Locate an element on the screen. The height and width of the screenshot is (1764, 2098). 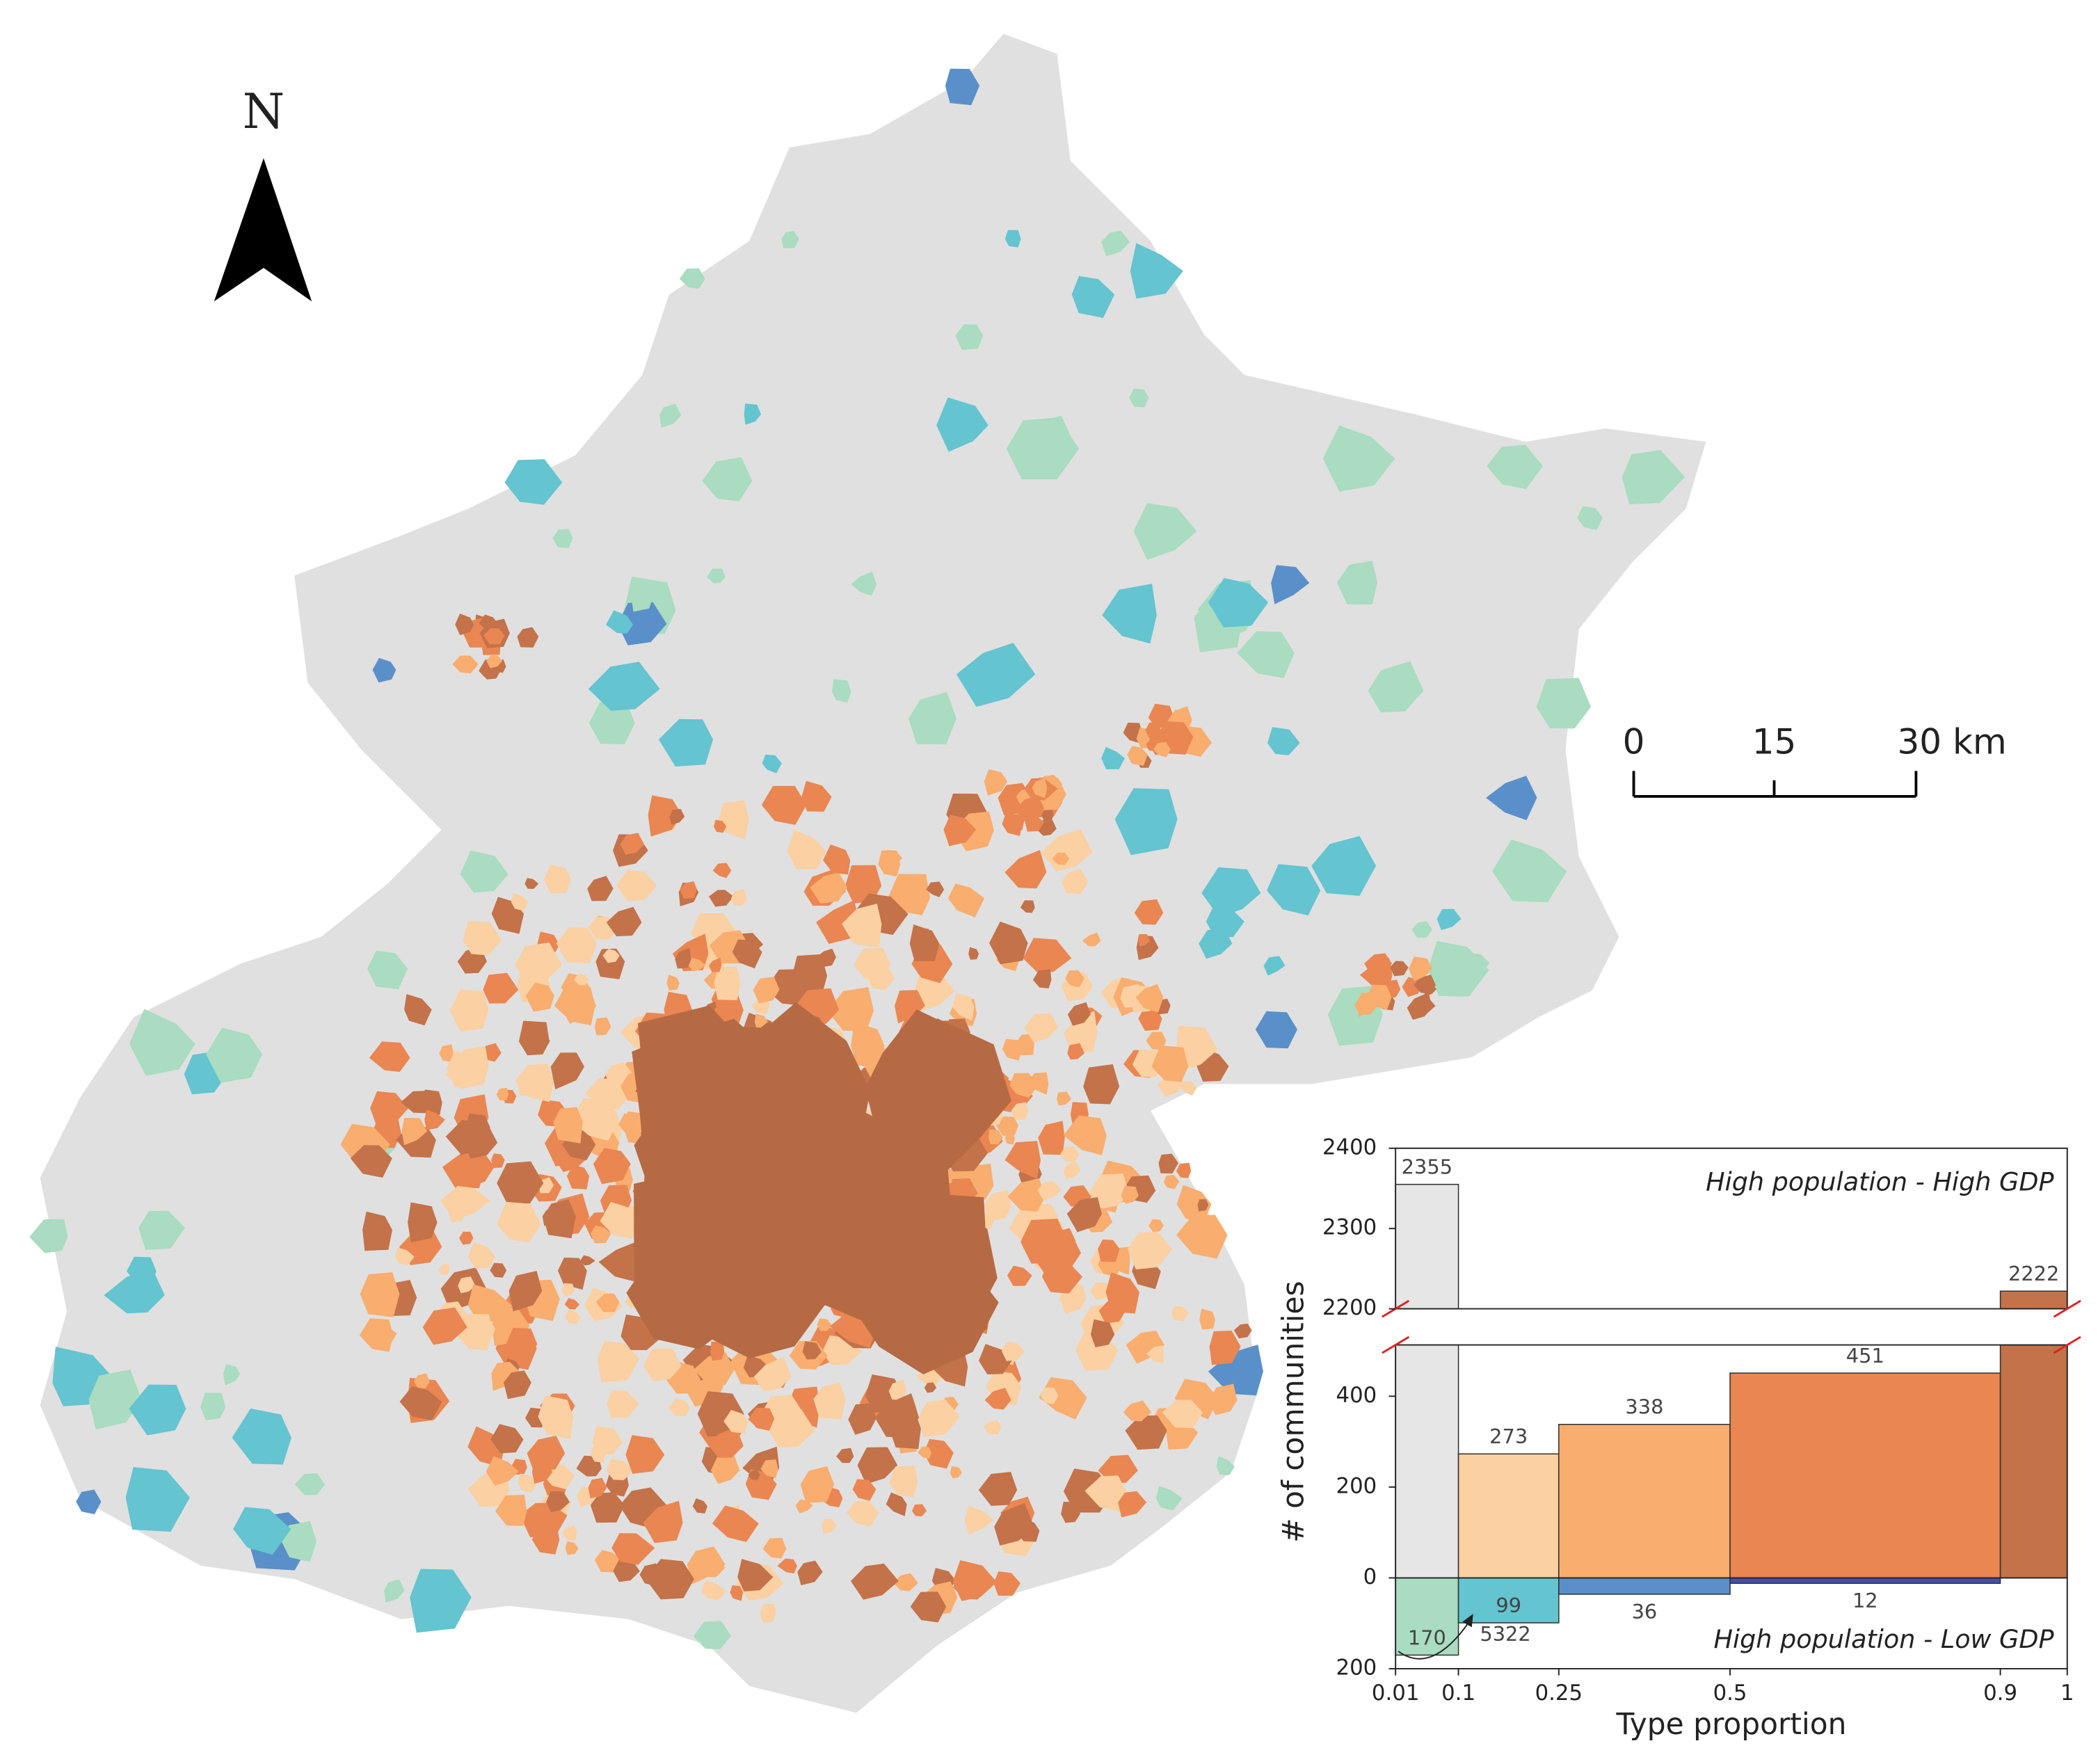
x-tick-label: 0.01 is located at coordinates (1396, 1693).